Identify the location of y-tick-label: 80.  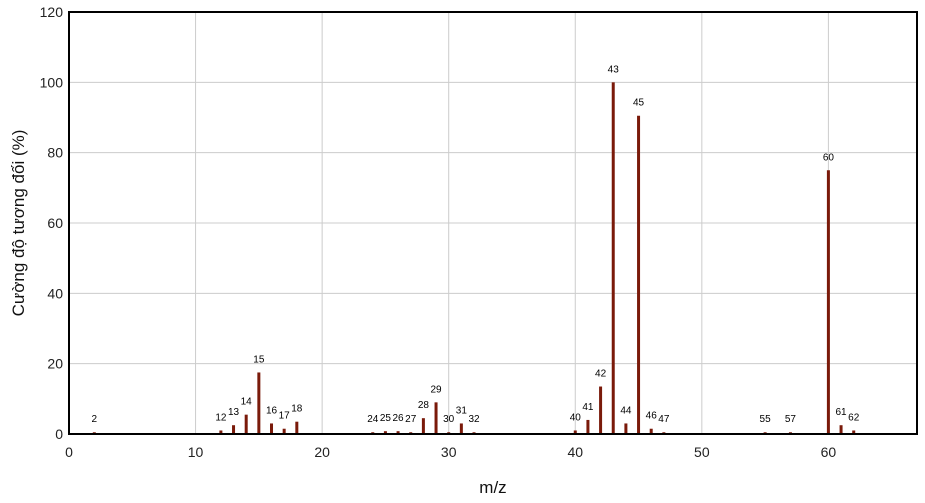
(55, 153).